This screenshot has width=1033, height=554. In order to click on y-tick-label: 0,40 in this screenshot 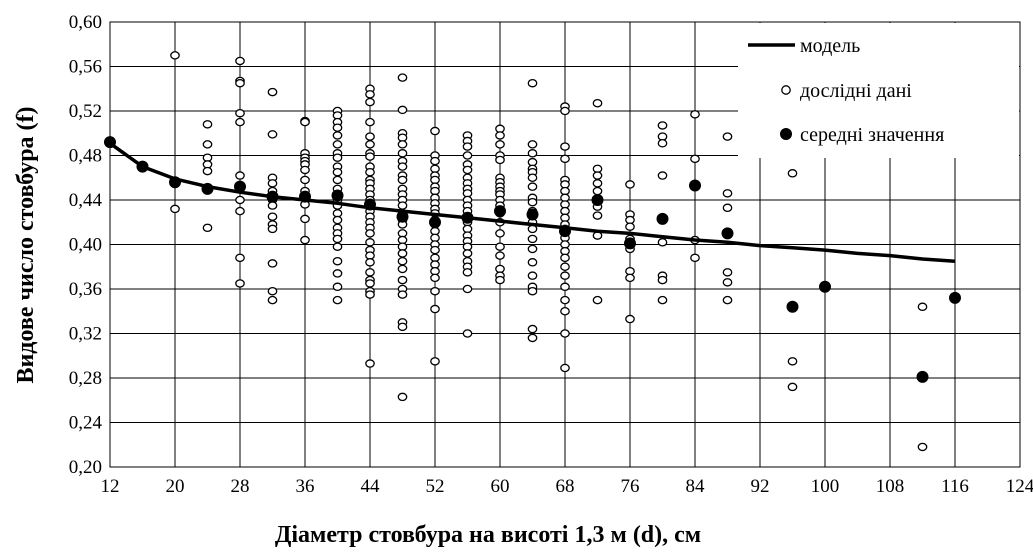, I will do `click(85, 245)`.